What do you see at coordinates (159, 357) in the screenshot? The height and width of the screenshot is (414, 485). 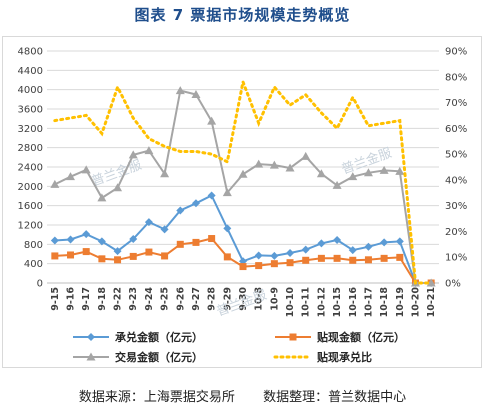 I see `legend-label: 交易金额（亿元）` at bounding box center [159, 357].